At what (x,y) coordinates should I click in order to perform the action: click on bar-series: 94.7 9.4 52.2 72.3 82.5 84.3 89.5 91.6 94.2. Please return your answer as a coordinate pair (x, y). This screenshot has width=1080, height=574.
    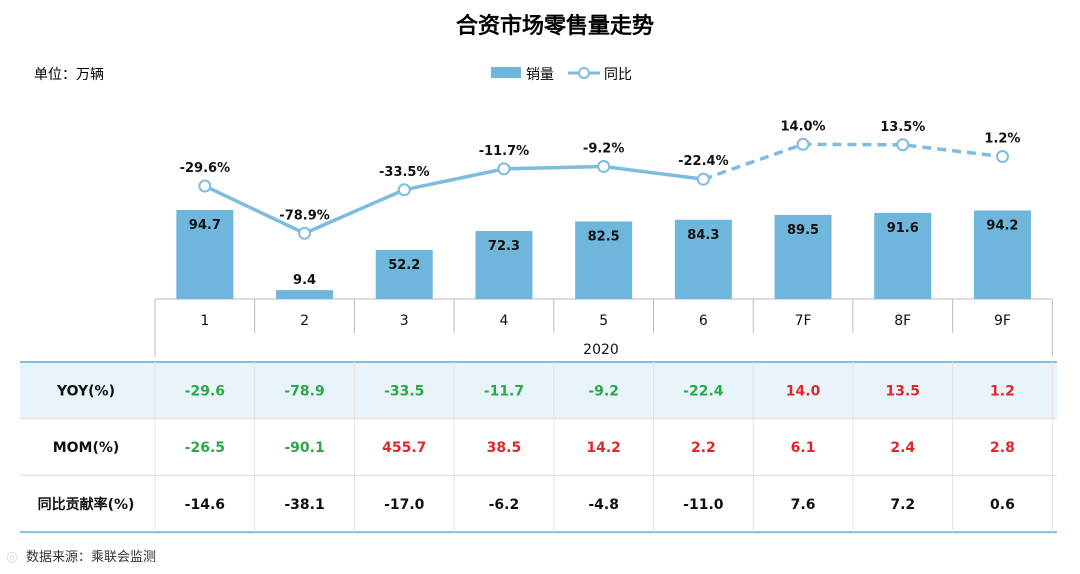
    Looking at the image, I should click on (603, 254).